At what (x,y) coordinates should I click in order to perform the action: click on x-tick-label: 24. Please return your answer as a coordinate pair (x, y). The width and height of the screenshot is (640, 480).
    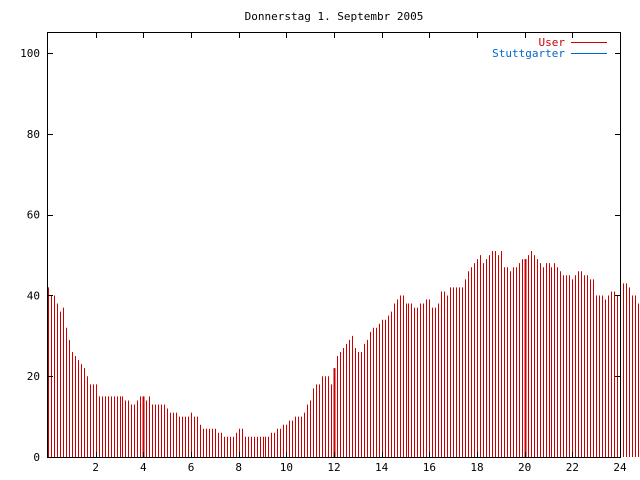
    Looking at the image, I should click on (620, 467).